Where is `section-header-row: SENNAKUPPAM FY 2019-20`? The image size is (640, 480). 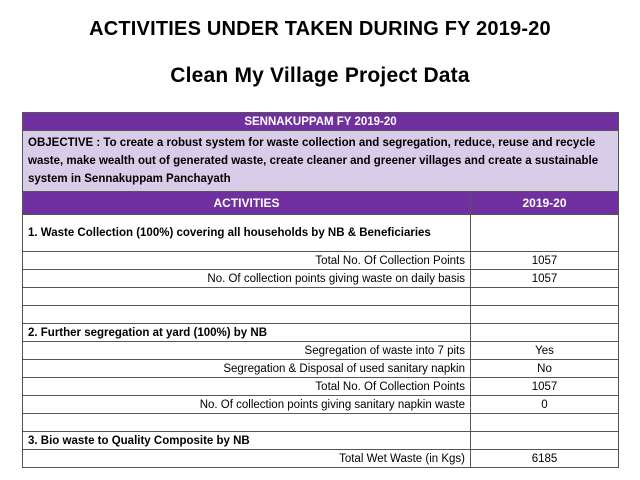
section-header-row: SENNAKUPPAM FY 2019-20 is located at coordinates (320, 121).